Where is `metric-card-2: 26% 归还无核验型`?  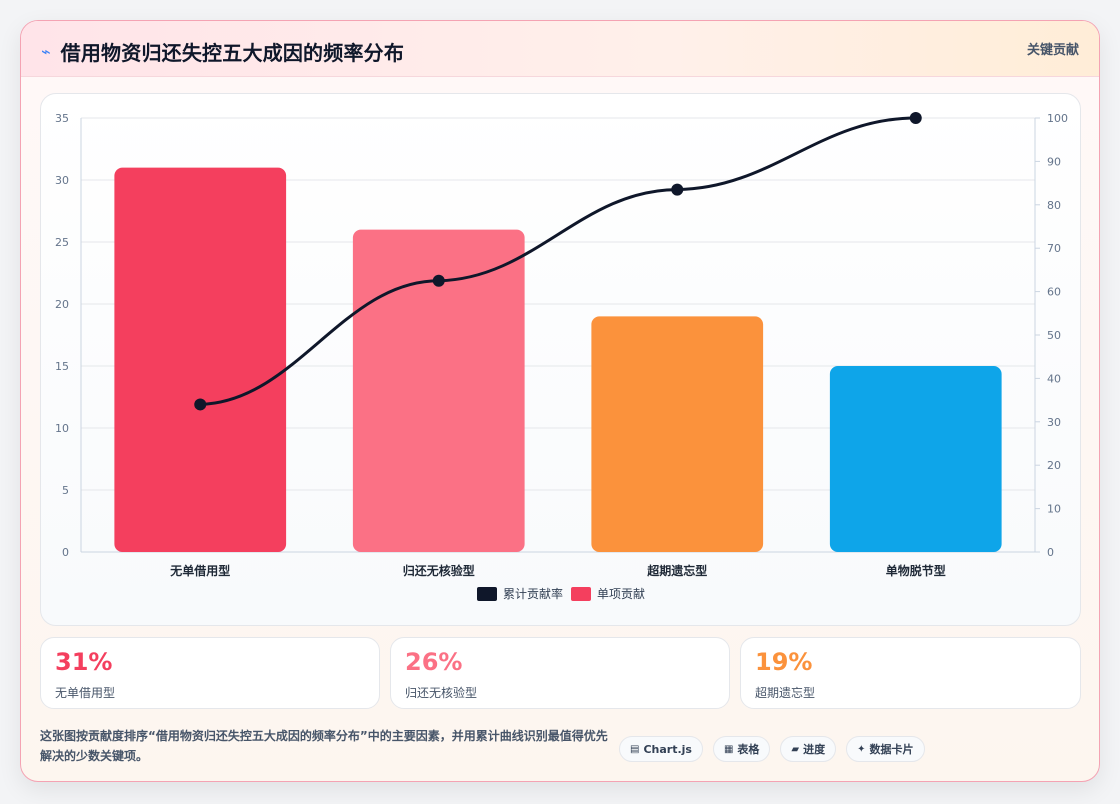 metric-card-2: 26% 归还无核验型 is located at coordinates (560, 673).